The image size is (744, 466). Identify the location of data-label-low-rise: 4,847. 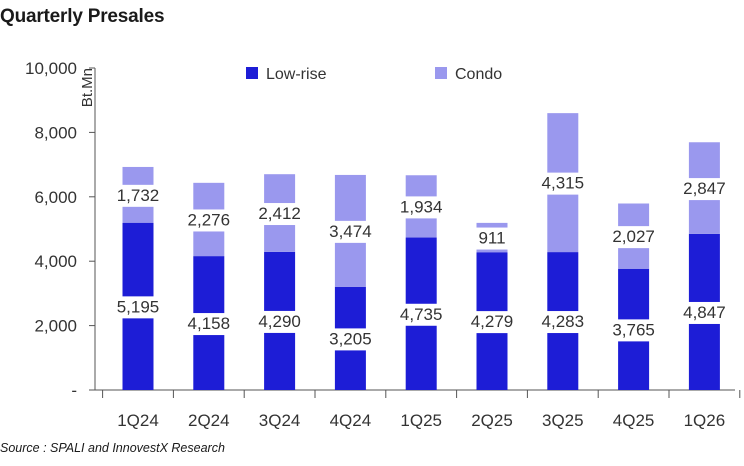
(704, 312).